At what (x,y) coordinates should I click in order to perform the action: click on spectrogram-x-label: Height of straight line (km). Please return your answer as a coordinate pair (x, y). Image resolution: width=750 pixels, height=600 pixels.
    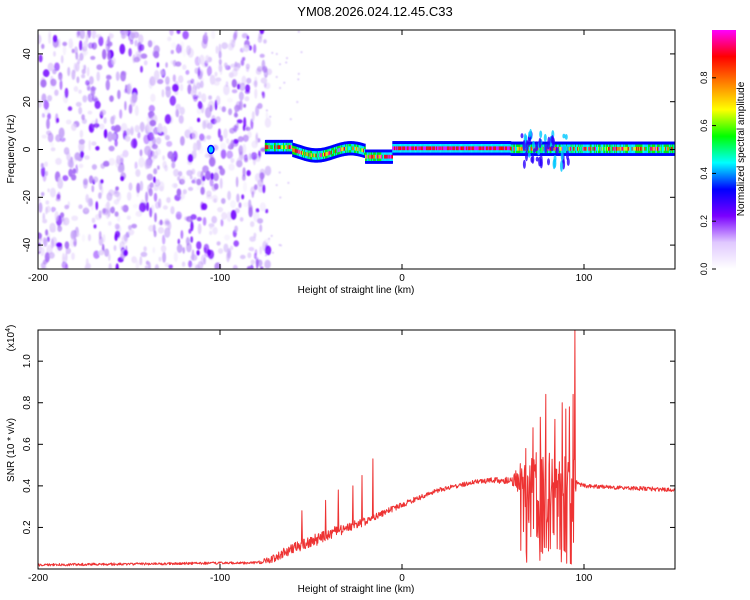
    Looking at the image, I should click on (356, 290).